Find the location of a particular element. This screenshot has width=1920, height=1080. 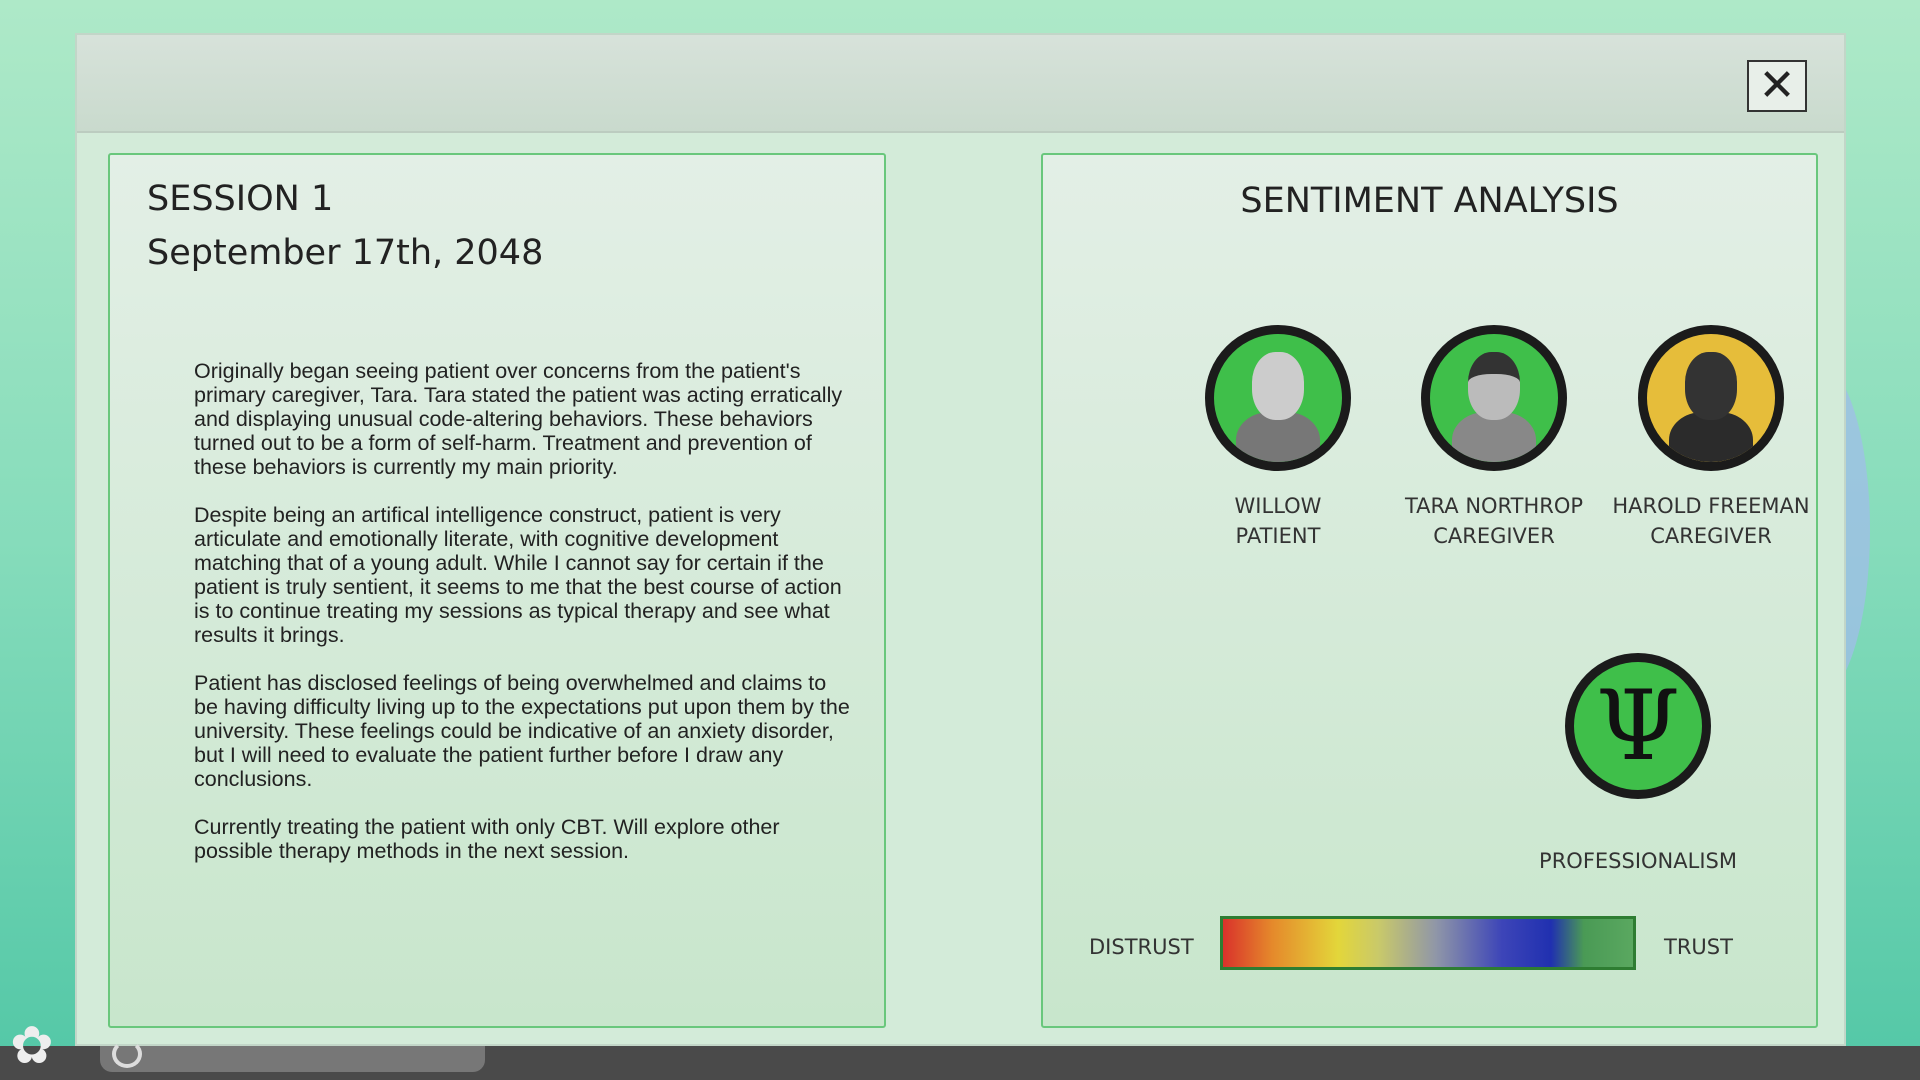

person-tara: TARA NORTHROP CAREGIVER is located at coordinates (1494, 438).